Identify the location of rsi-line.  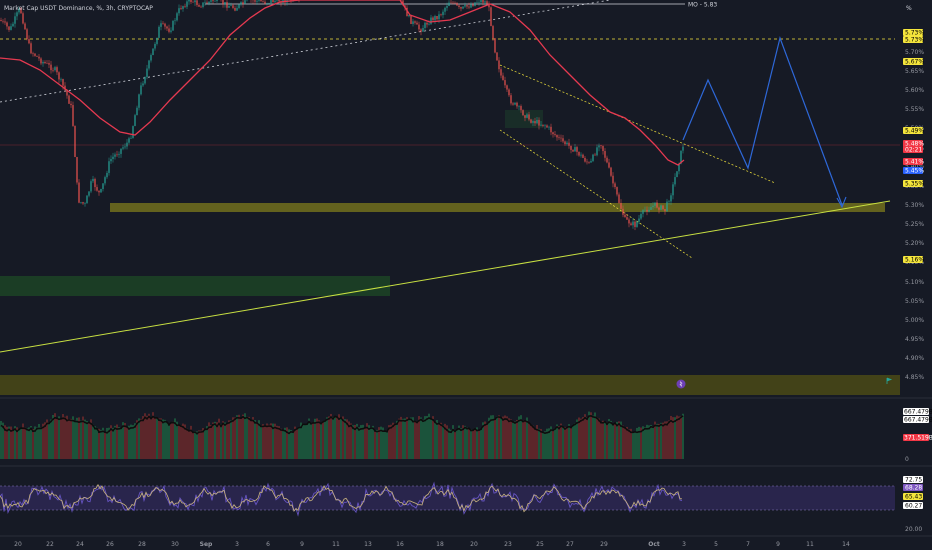
(341, 498).